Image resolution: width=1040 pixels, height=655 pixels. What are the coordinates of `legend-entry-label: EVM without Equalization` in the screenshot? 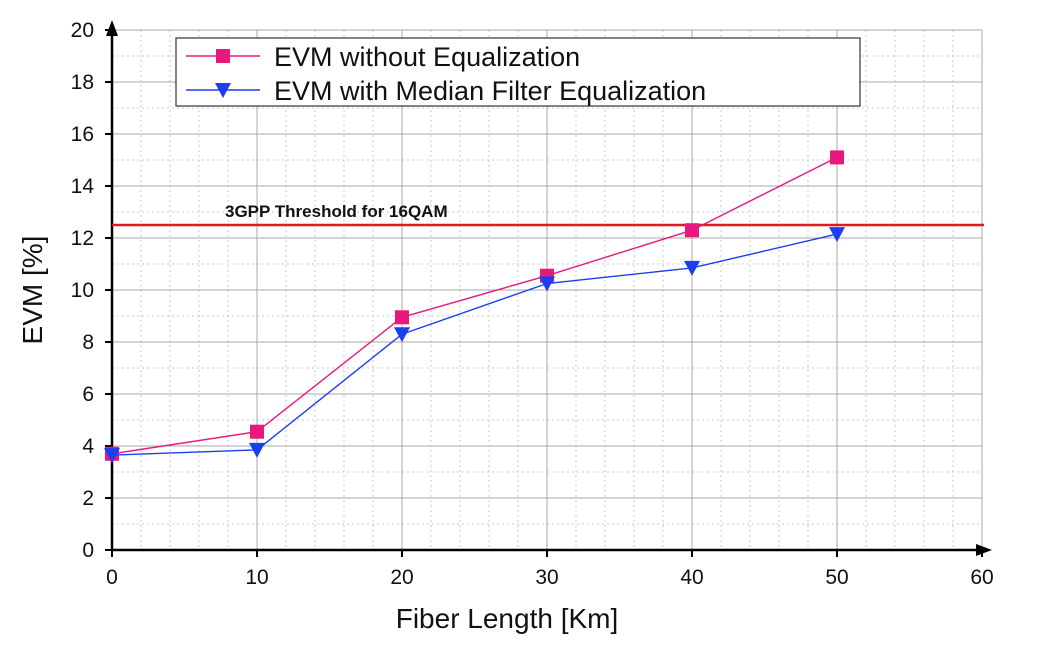 It's located at (427, 57).